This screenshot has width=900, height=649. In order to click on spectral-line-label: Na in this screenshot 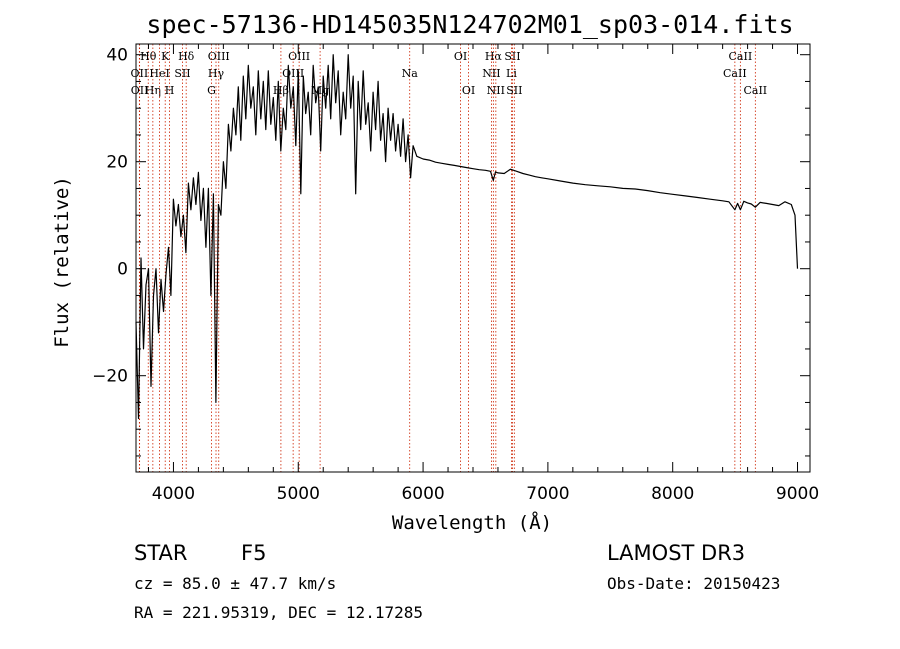, I will do `click(410, 73)`.